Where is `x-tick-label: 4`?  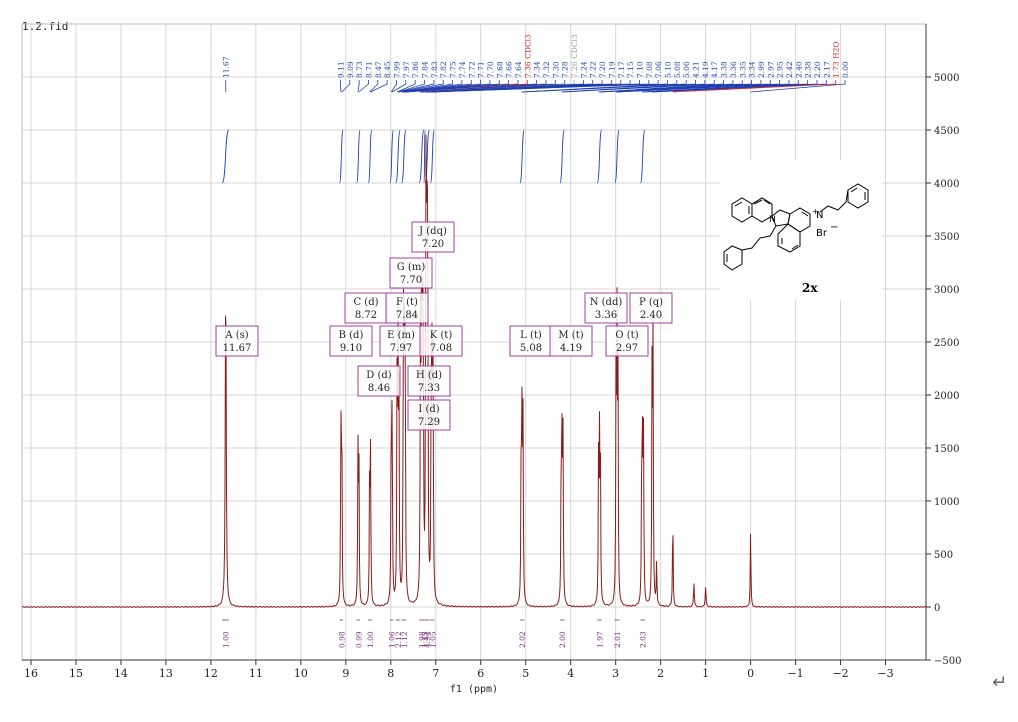 x-tick-label: 4 is located at coordinates (570, 673).